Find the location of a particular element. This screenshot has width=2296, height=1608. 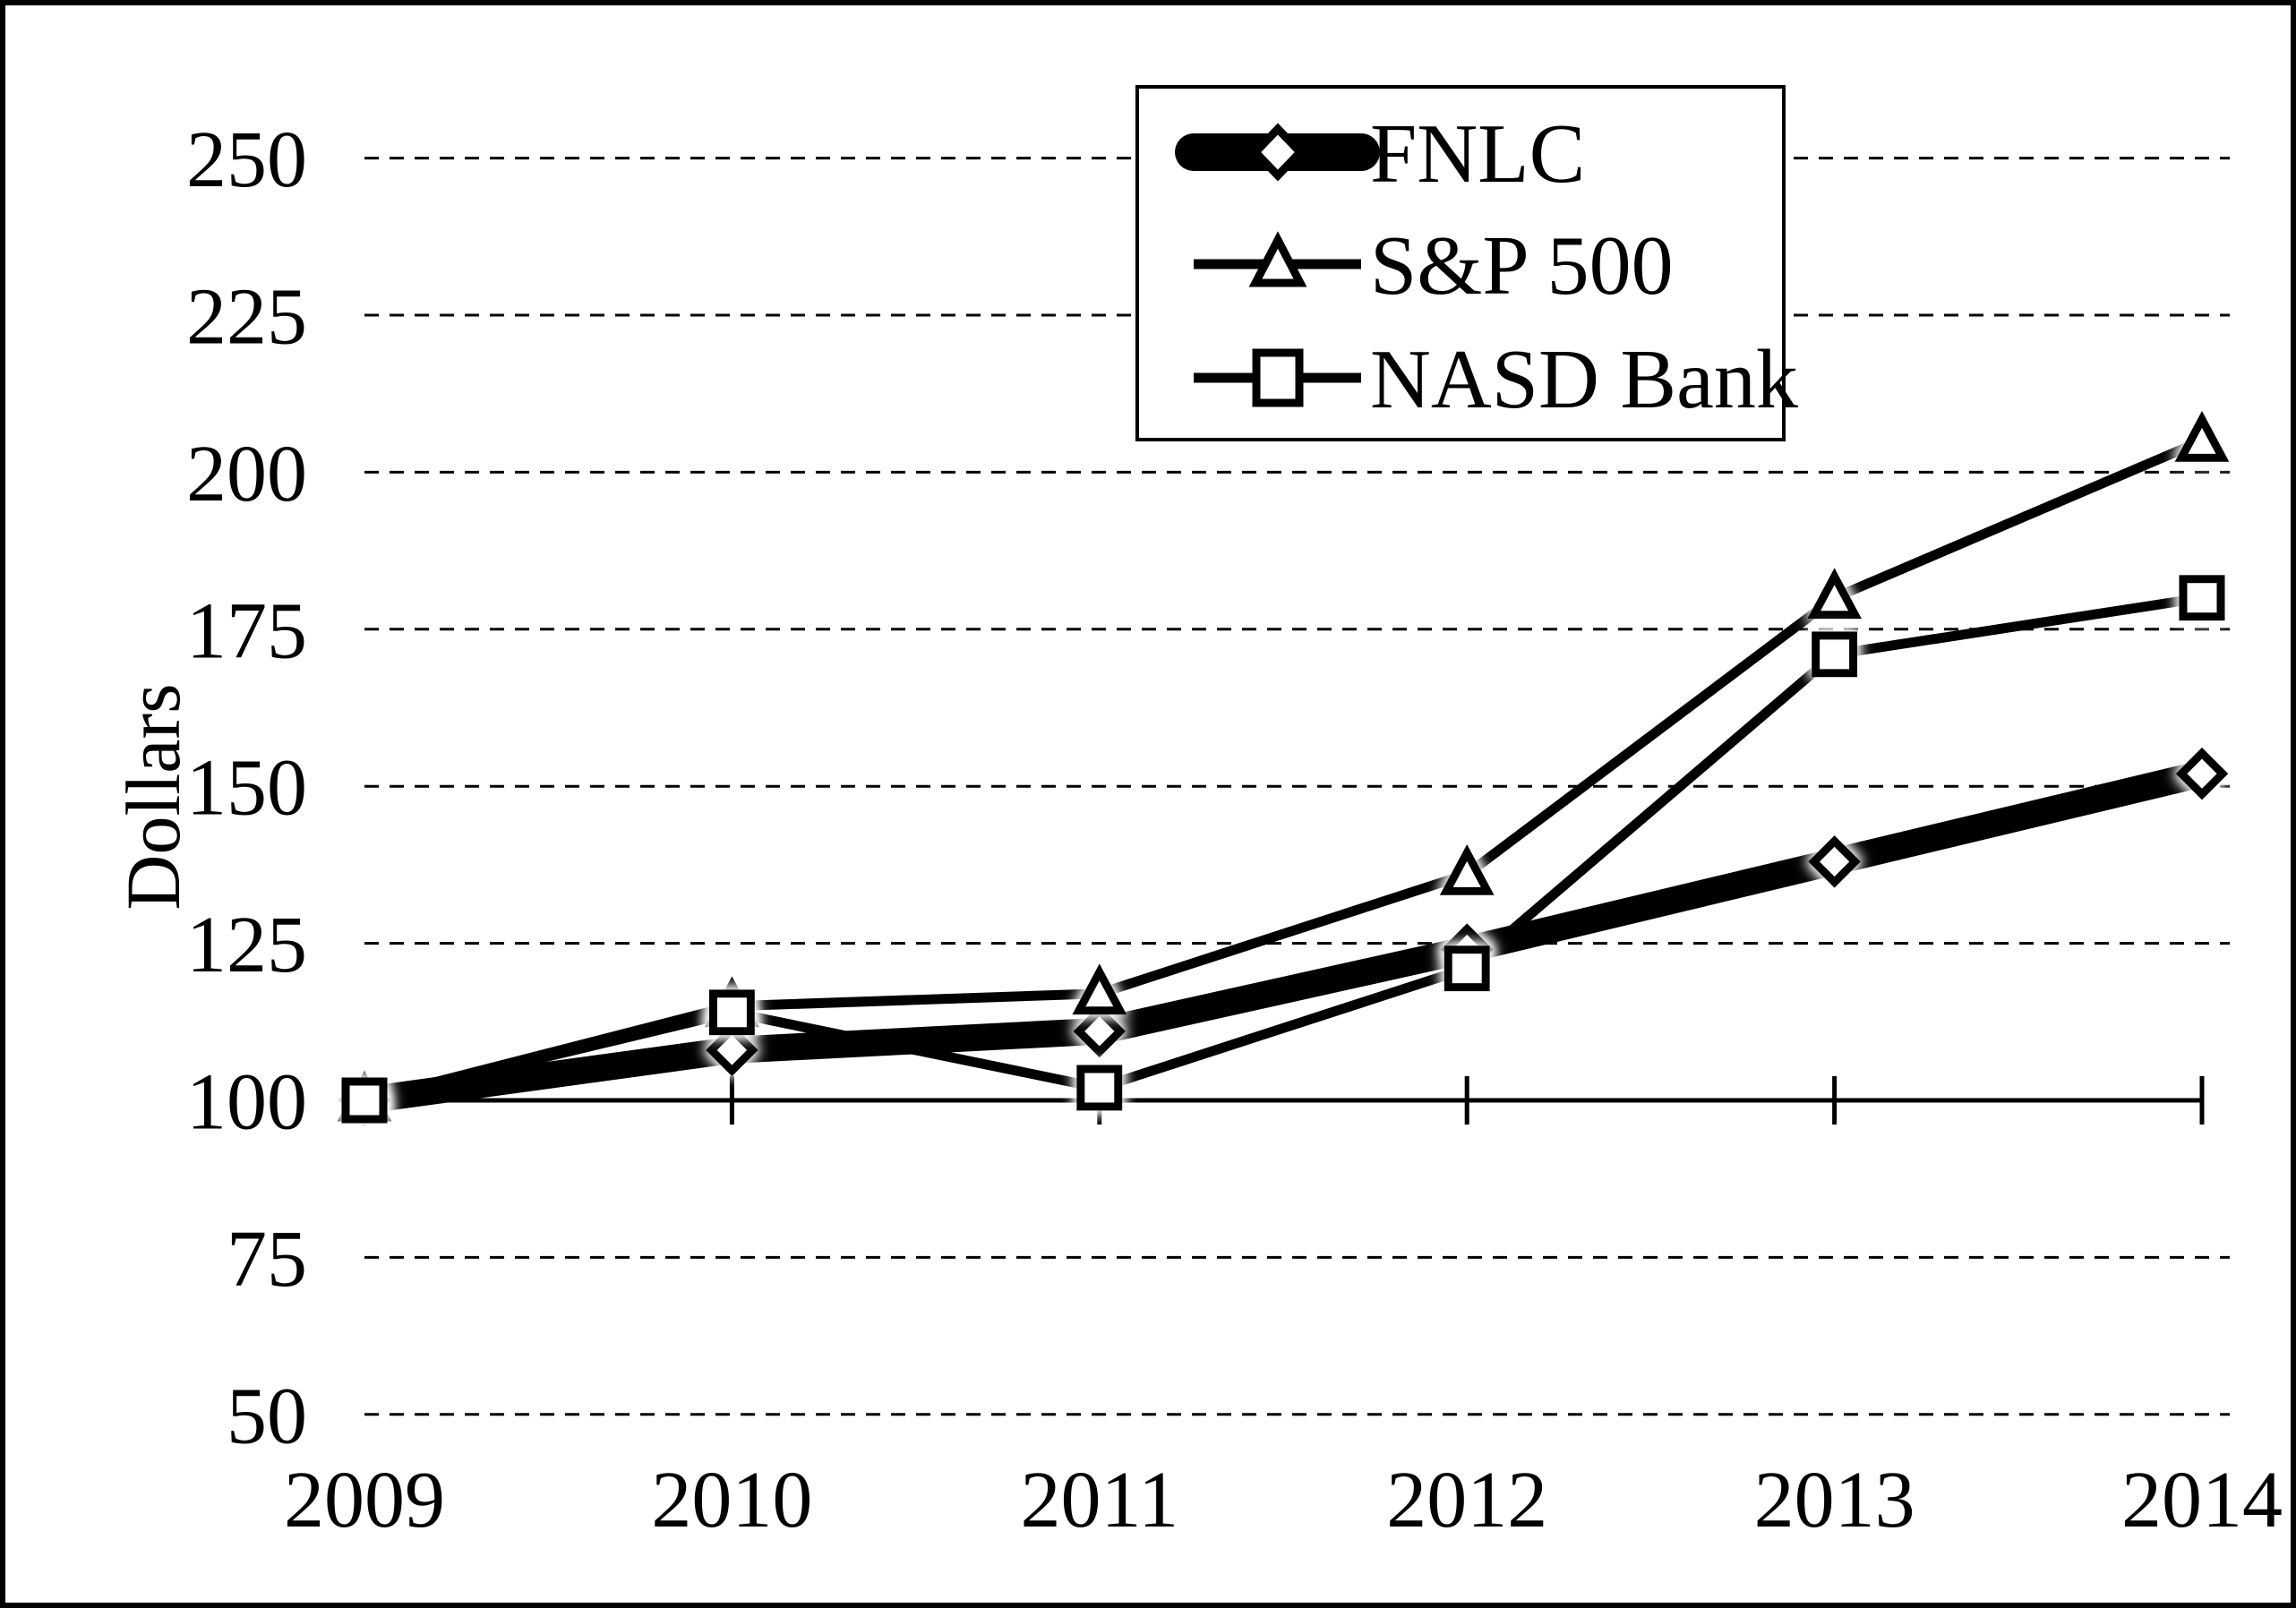

legend: FNLC S&P 500 NASD Bank is located at coordinates (1466, 263).